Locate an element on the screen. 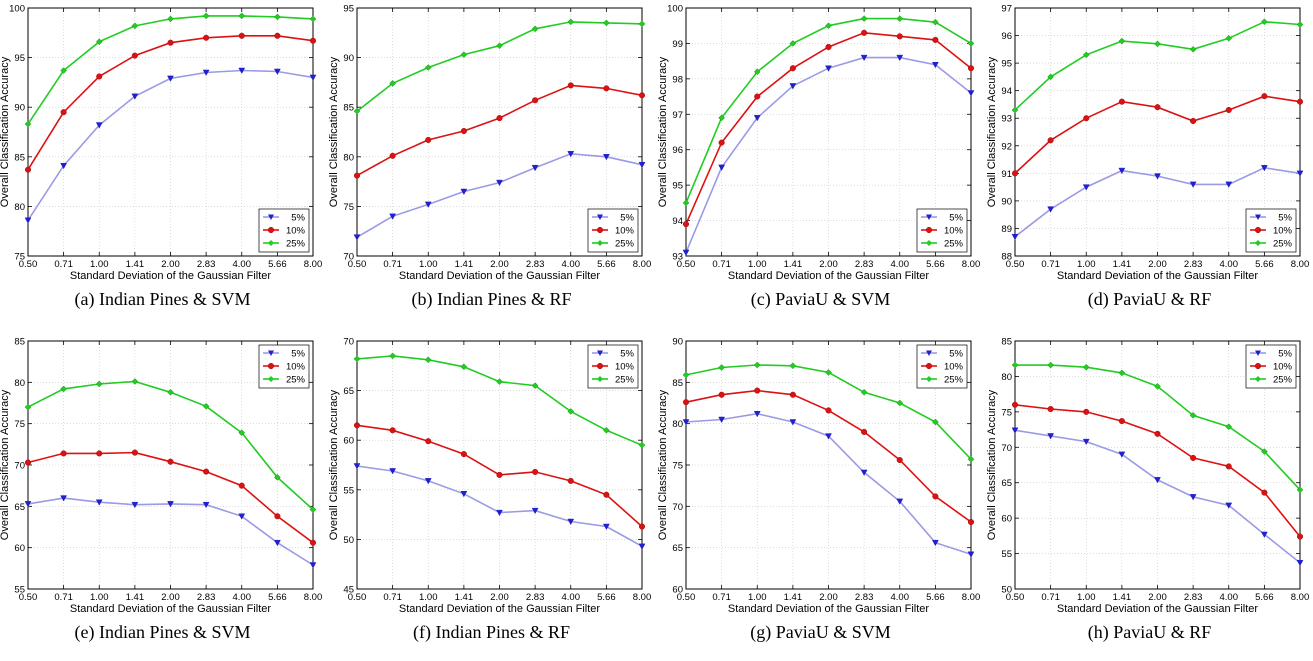 The height and width of the screenshot is (661, 1313). x-tick-label: 2.83 is located at coordinates (206, 264).